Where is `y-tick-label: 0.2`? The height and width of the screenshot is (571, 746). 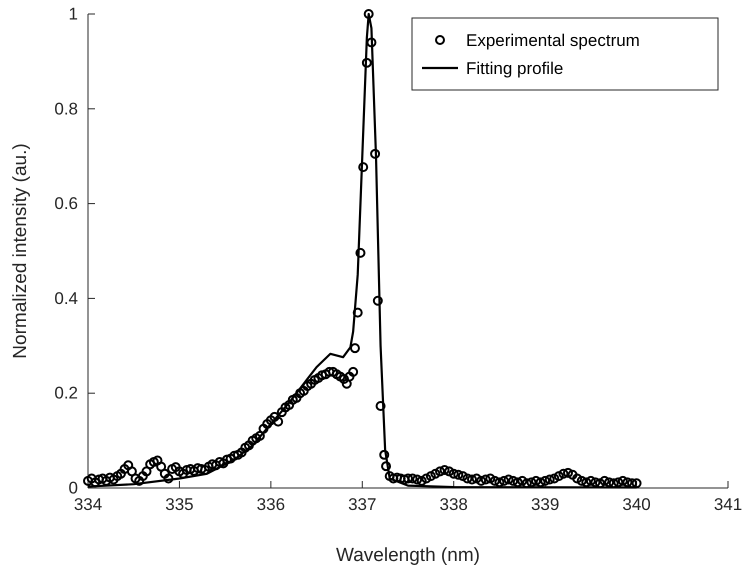 y-tick-label: 0.2 is located at coordinates (66, 393).